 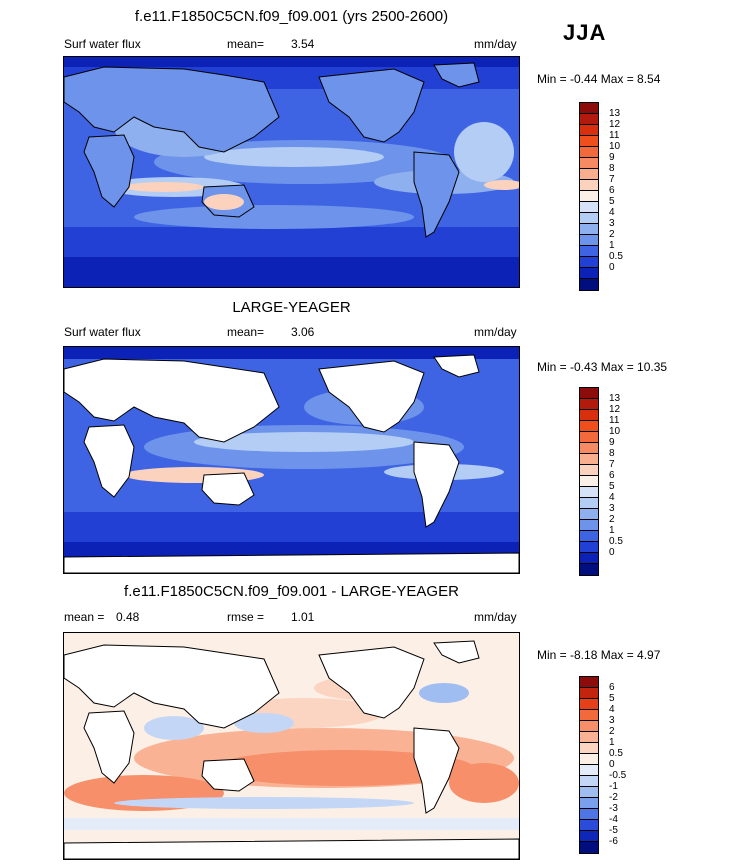 I want to click on panel-3-tick: 3, so click(x=612, y=720).